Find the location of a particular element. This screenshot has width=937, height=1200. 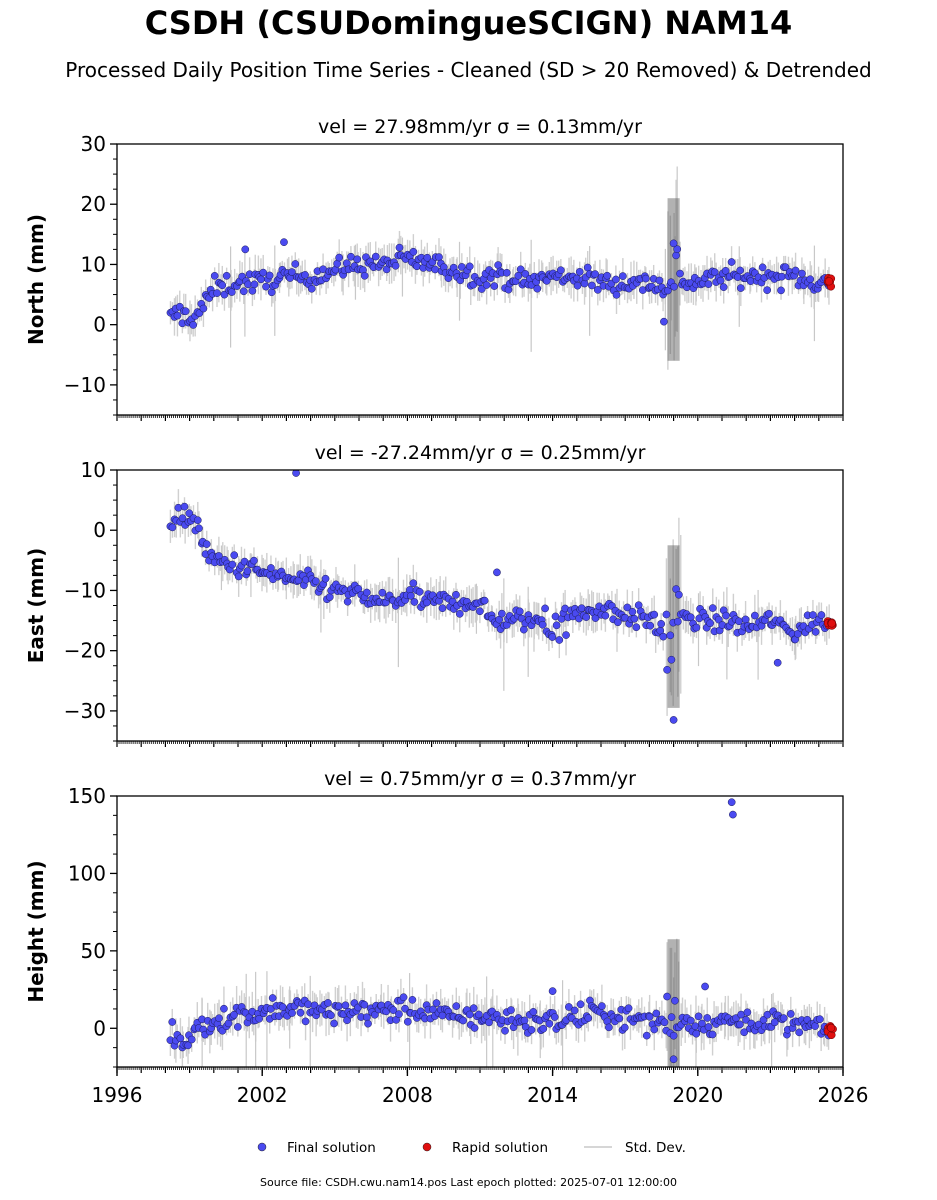

data-layer is located at coordinates (501, 268).